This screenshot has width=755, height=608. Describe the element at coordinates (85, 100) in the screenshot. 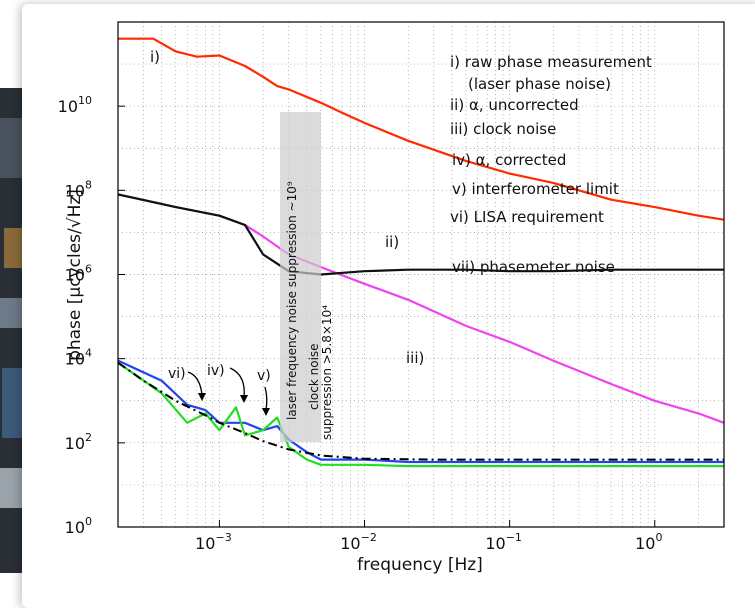

I see `y-tick-exponent: 10` at that location.